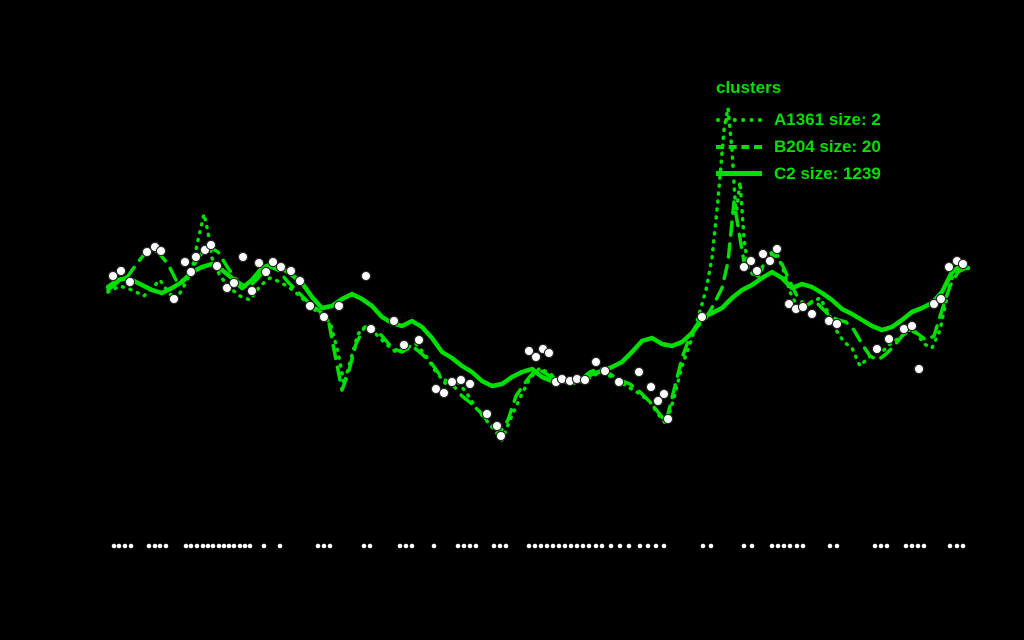 The height and width of the screenshot is (640, 1024). Describe the element at coordinates (827, 173) in the screenshot. I see `legend-label-c2: C2 size: 1239` at that location.